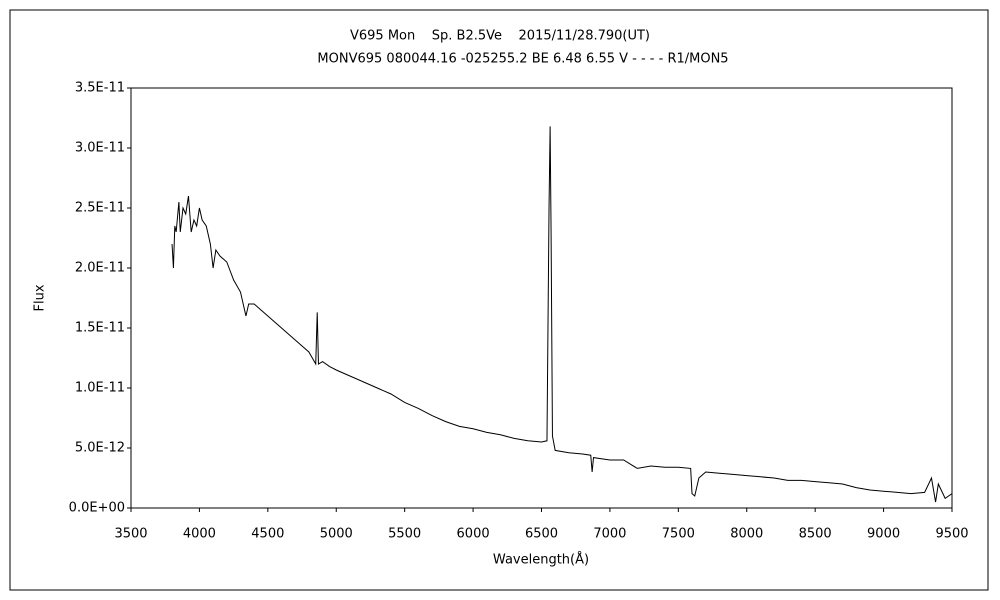 Image resolution: width=1000 pixels, height=600 pixels. What do you see at coordinates (336, 534) in the screenshot?
I see `x-tick-label: 5000` at bounding box center [336, 534].